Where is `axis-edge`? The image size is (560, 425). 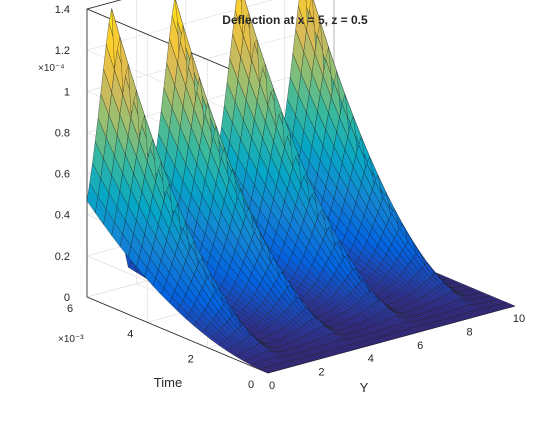 axis-edge is located at coordinates (177, 335).